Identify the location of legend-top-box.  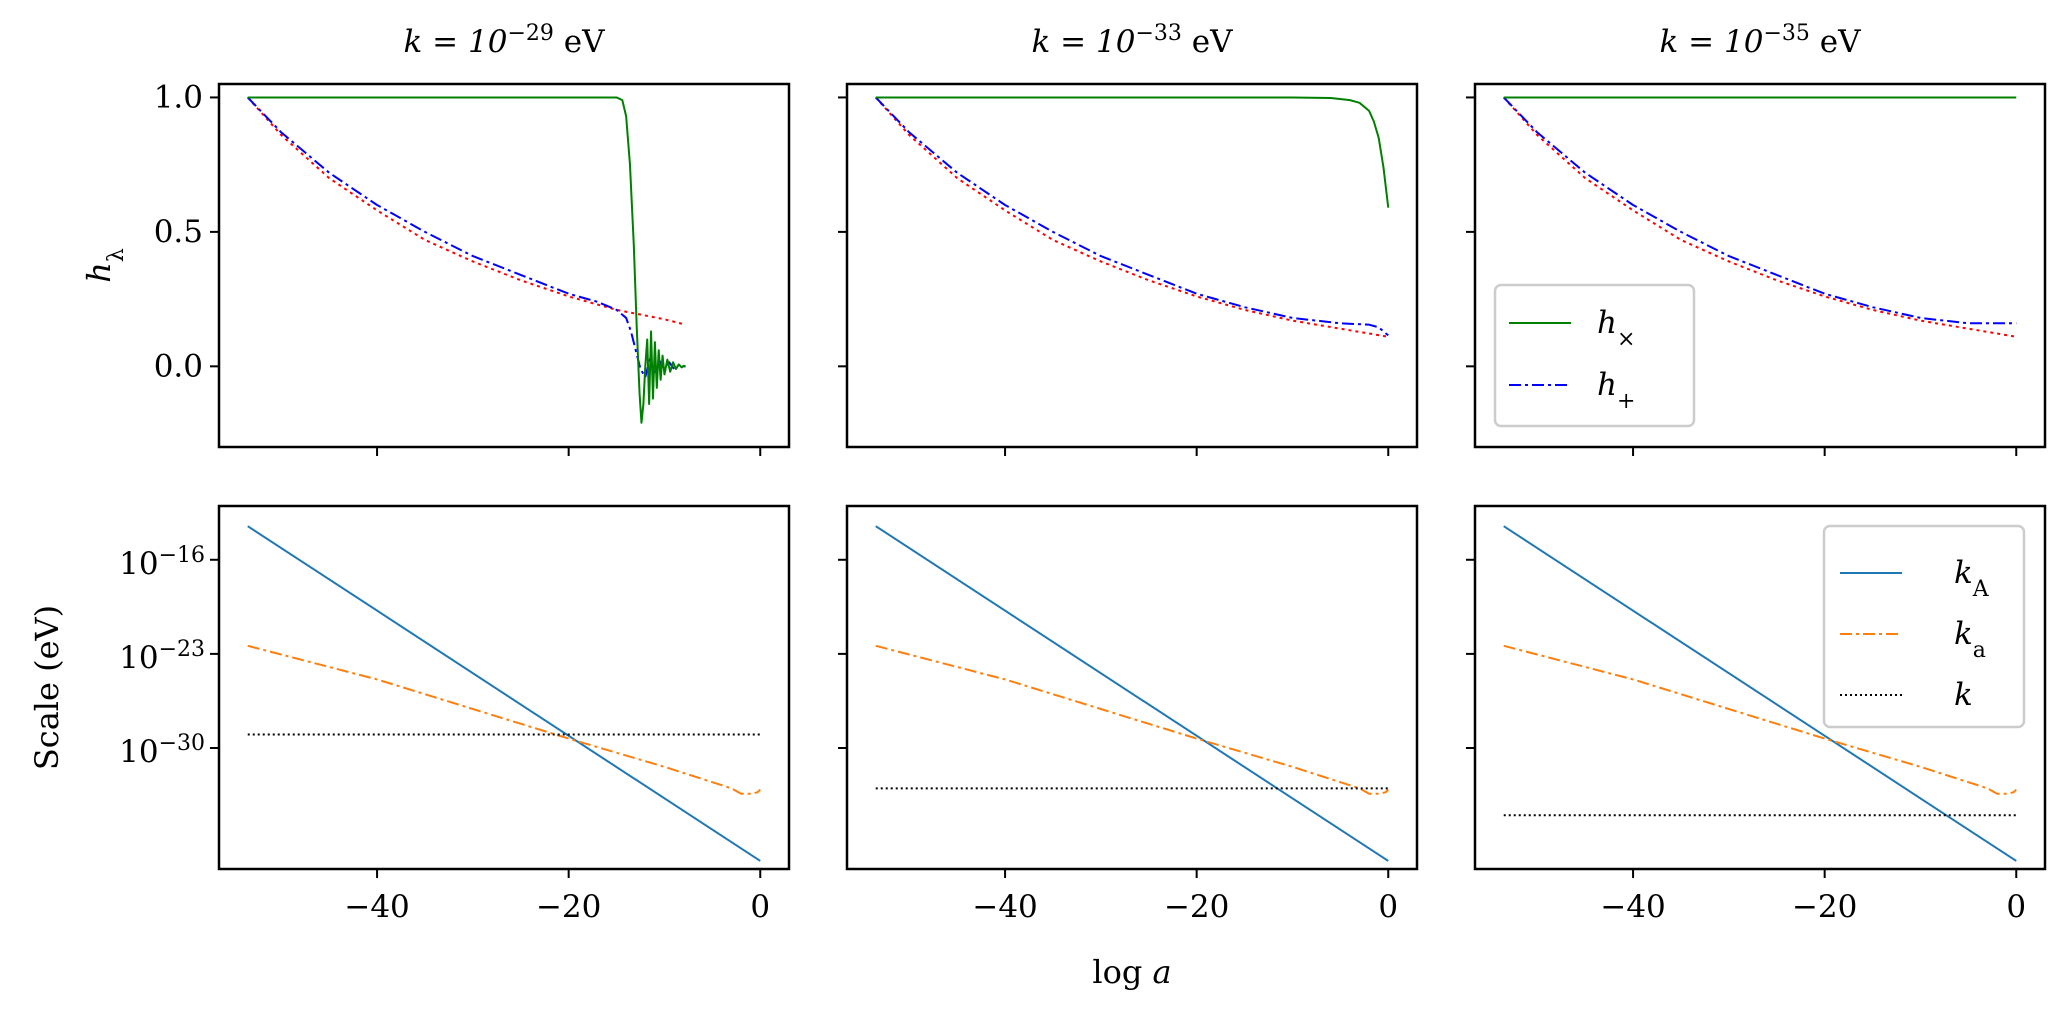
(1594, 355).